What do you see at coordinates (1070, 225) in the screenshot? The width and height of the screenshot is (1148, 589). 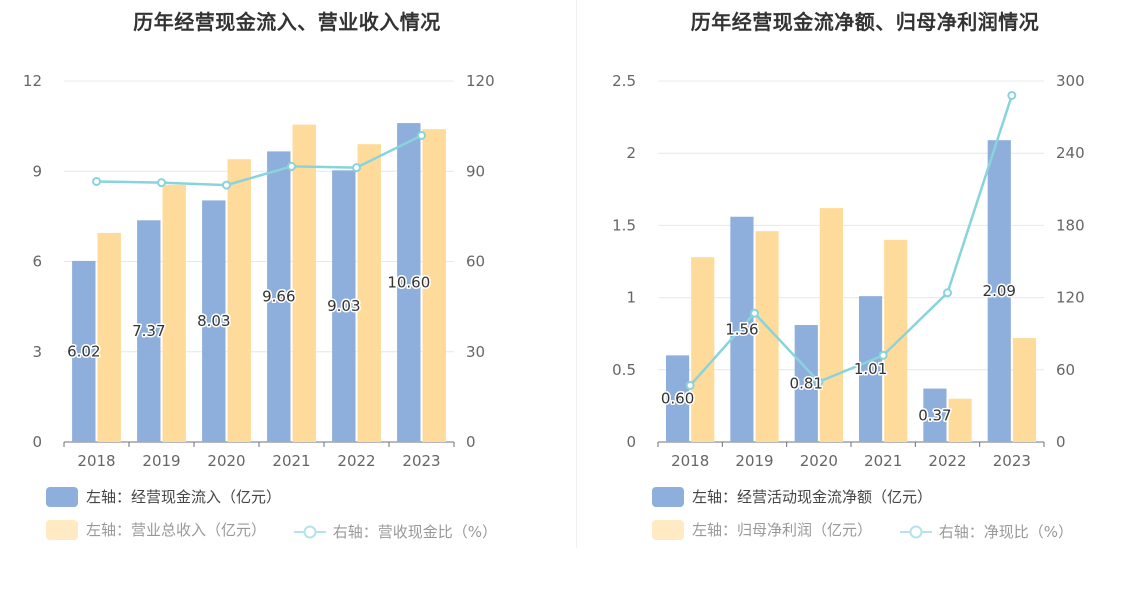 I see `right-axis-tick-label: 180` at bounding box center [1070, 225].